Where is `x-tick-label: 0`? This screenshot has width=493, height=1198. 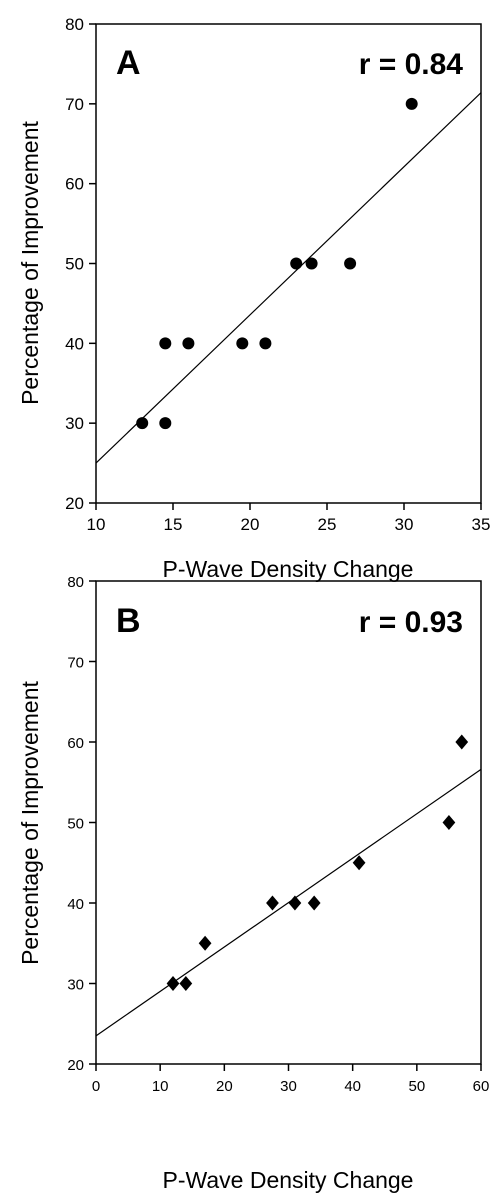
x-tick-label: 0 is located at coordinates (96, 1086).